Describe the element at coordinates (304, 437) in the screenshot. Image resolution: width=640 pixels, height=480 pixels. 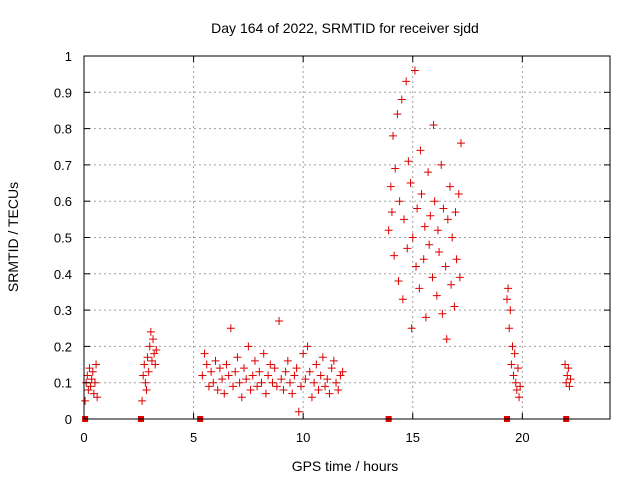
I see `x-tick-labels: 0 5 10 15 20` at that location.